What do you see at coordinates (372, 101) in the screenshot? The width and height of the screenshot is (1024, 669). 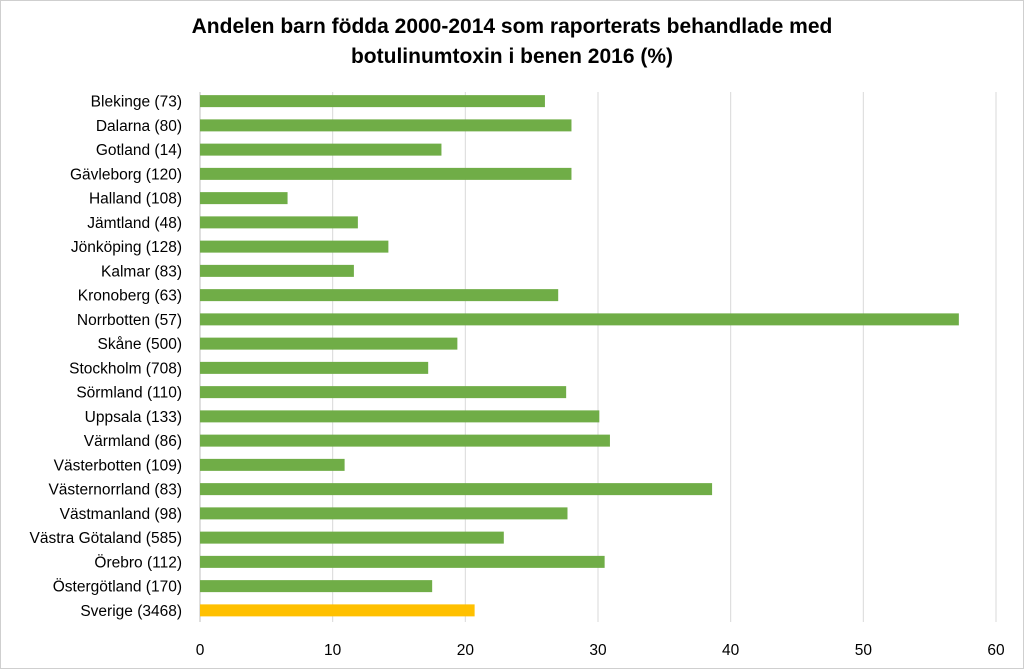 I see `bar-blekinge` at bounding box center [372, 101].